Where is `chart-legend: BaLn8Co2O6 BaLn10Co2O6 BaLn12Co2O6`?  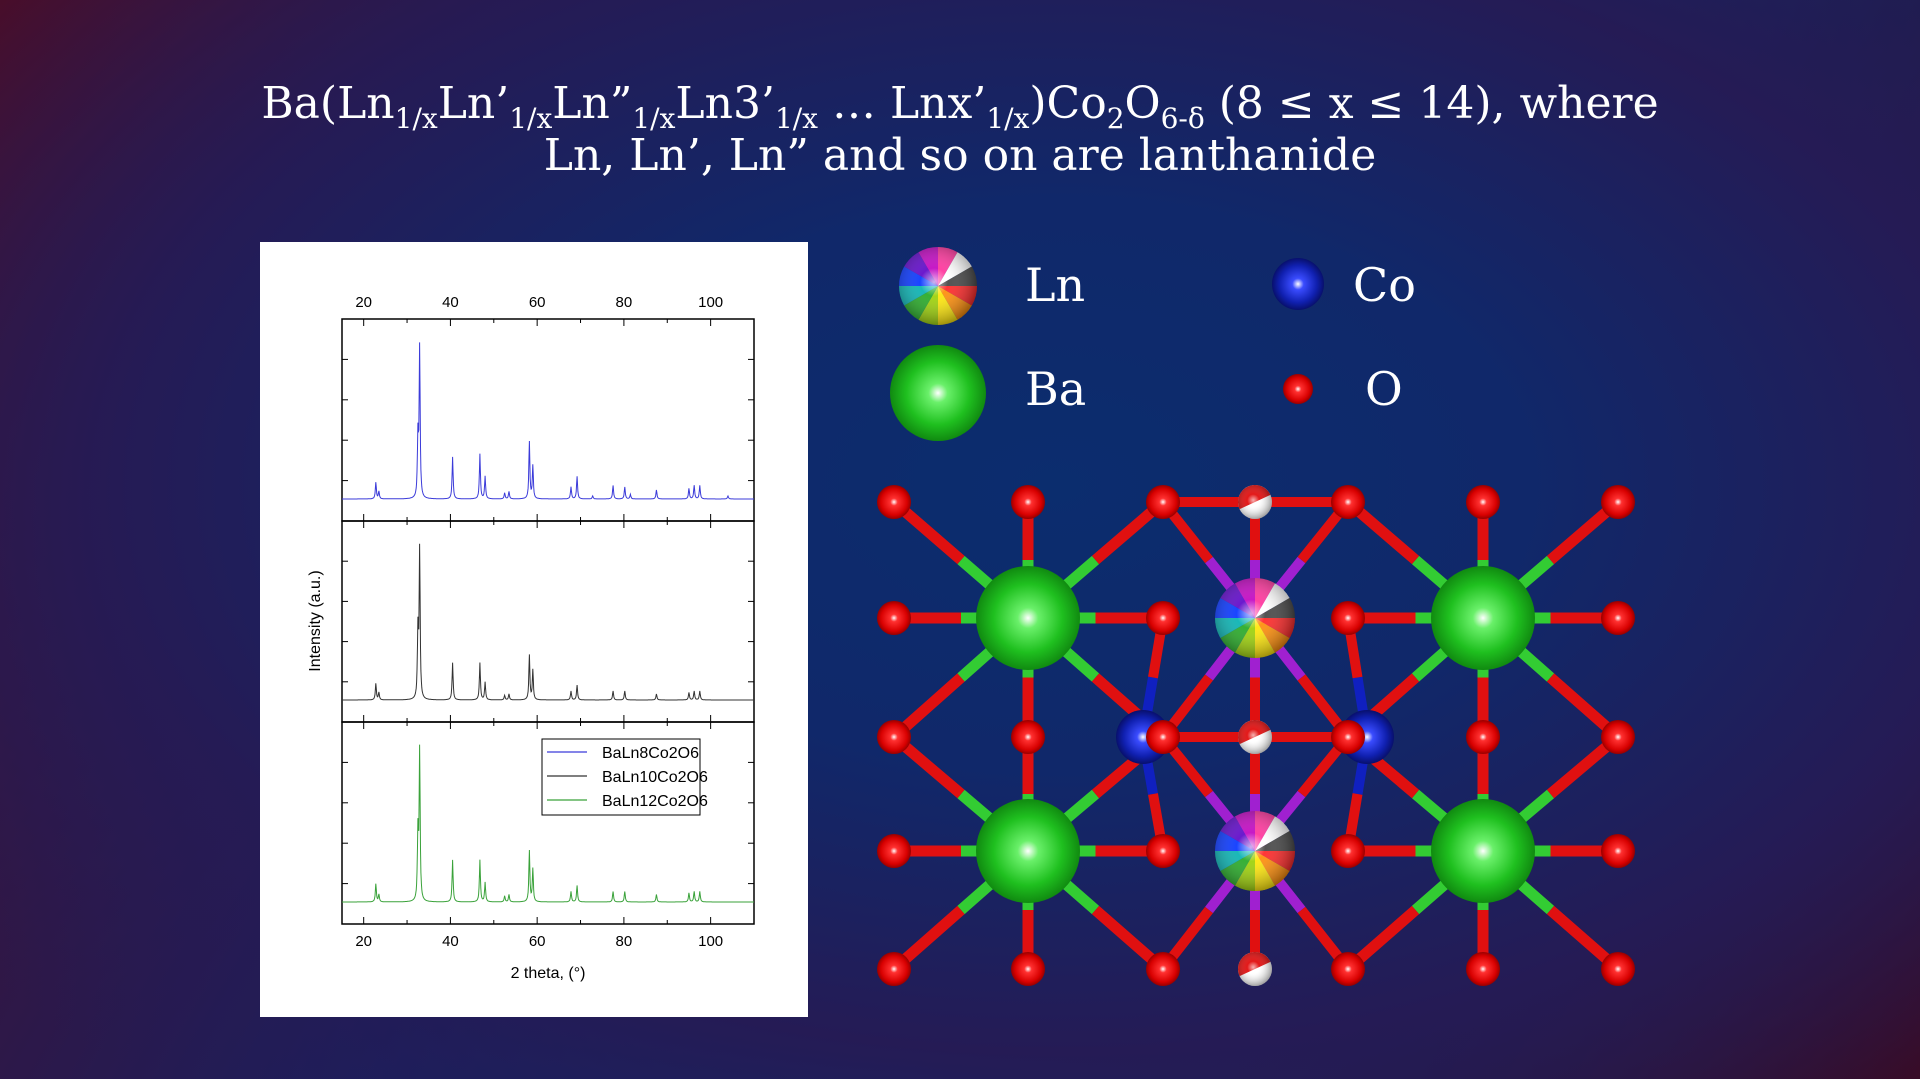
chart-legend: BaLn8Co2O6 BaLn10Co2O6 BaLn12Co2O6 is located at coordinates (624, 777).